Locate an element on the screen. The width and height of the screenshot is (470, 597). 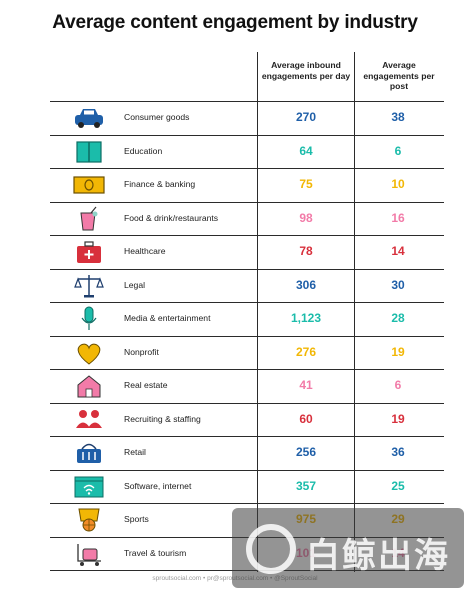
per-post-value: 28 is located at coordinates (398, 318).